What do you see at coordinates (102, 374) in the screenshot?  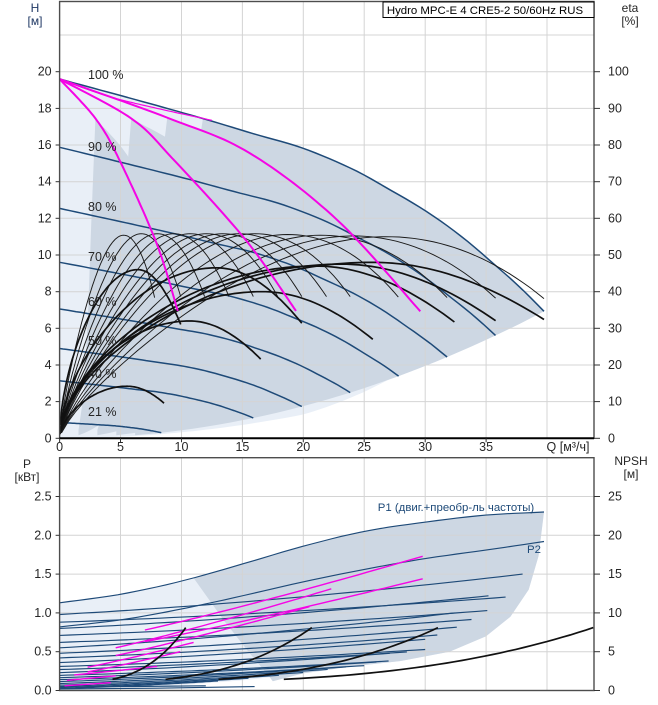 I see `svg-text: 40 %` at bounding box center [102, 374].